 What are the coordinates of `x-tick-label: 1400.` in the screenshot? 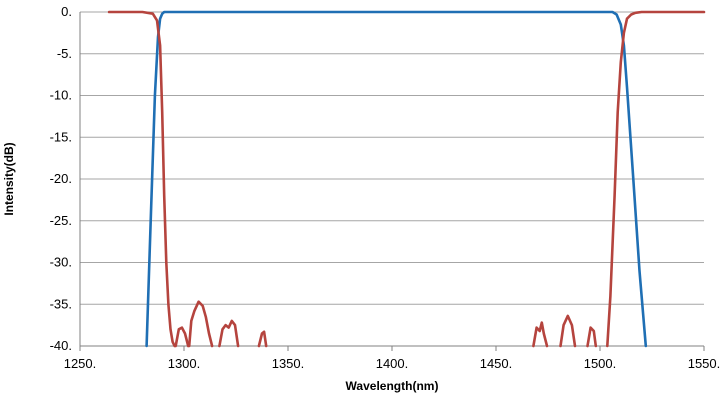 It's located at (392, 363).